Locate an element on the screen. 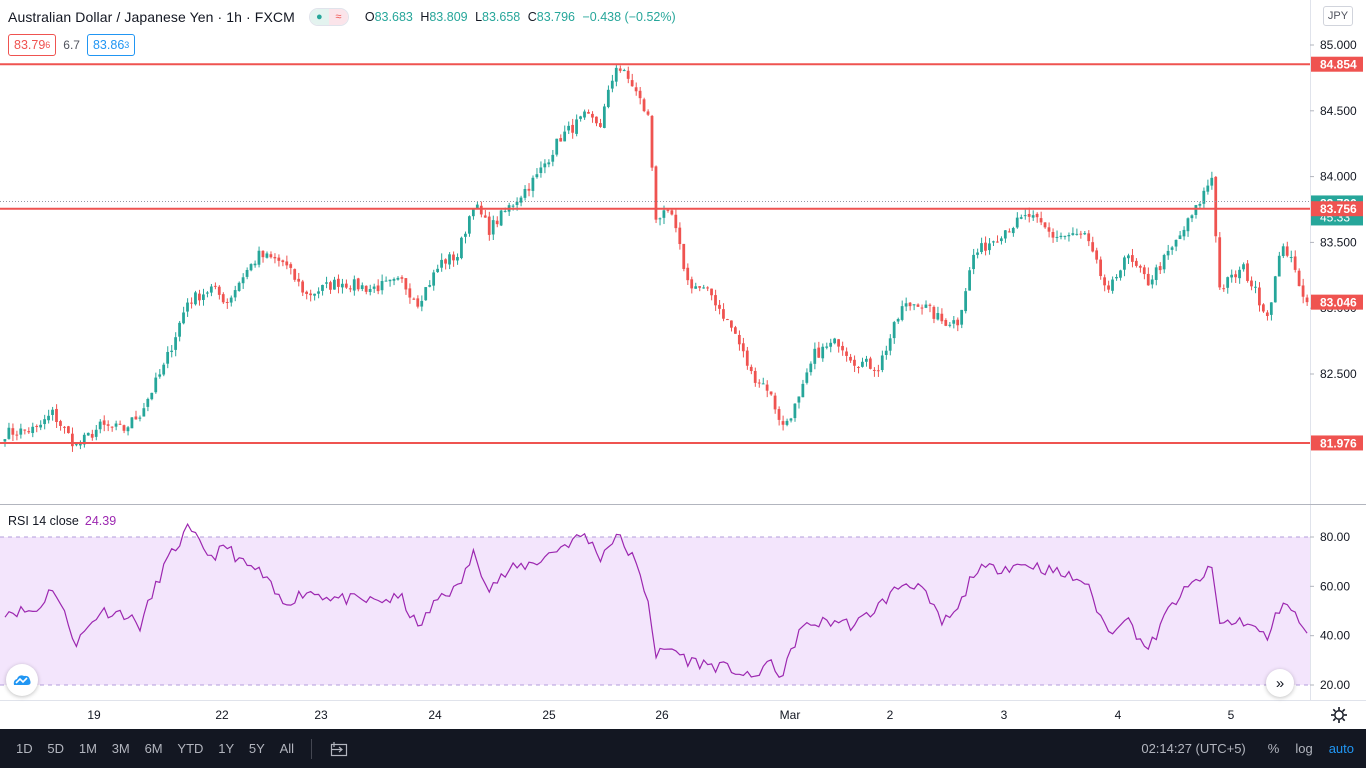 The image size is (1366, 768). range-all: All is located at coordinates (287, 748).